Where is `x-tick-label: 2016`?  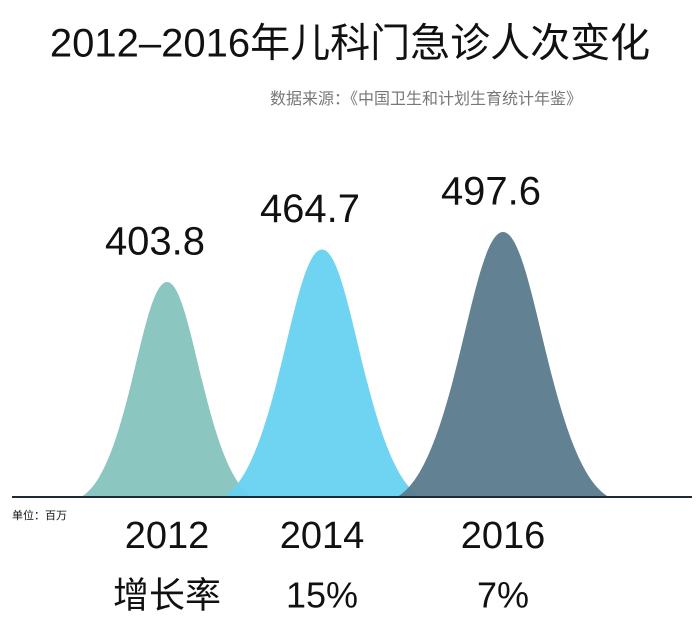
x-tick-label: 2016 is located at coordinates (503, 536).